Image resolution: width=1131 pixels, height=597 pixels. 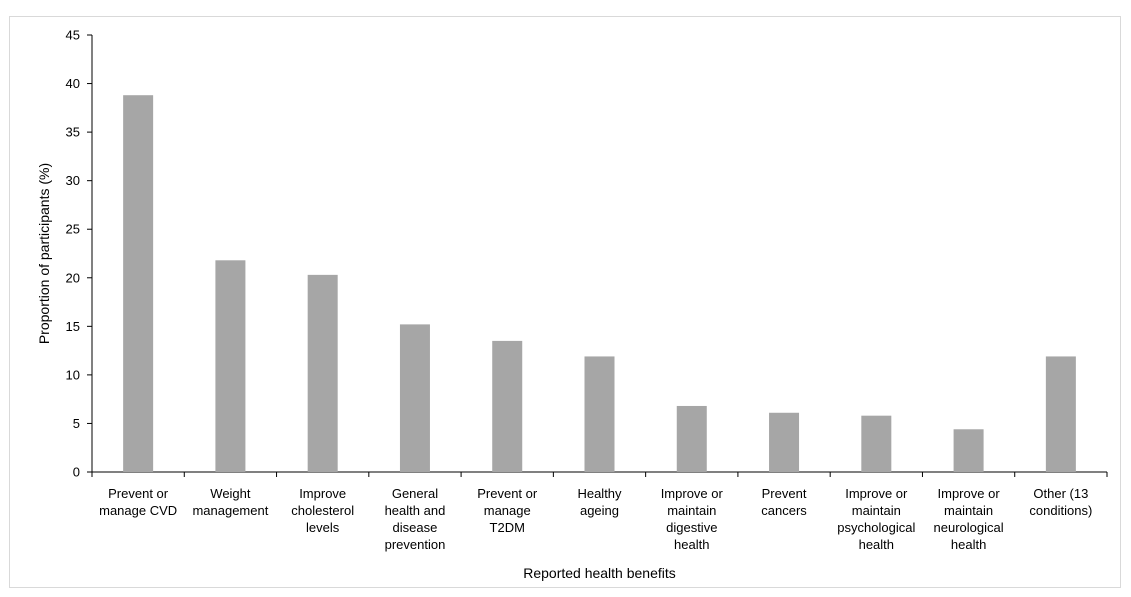 What do you see at coordinates (73, 83) in the screenshot?
I see `y-tick-label: 40` at bounding box center [73, 83].